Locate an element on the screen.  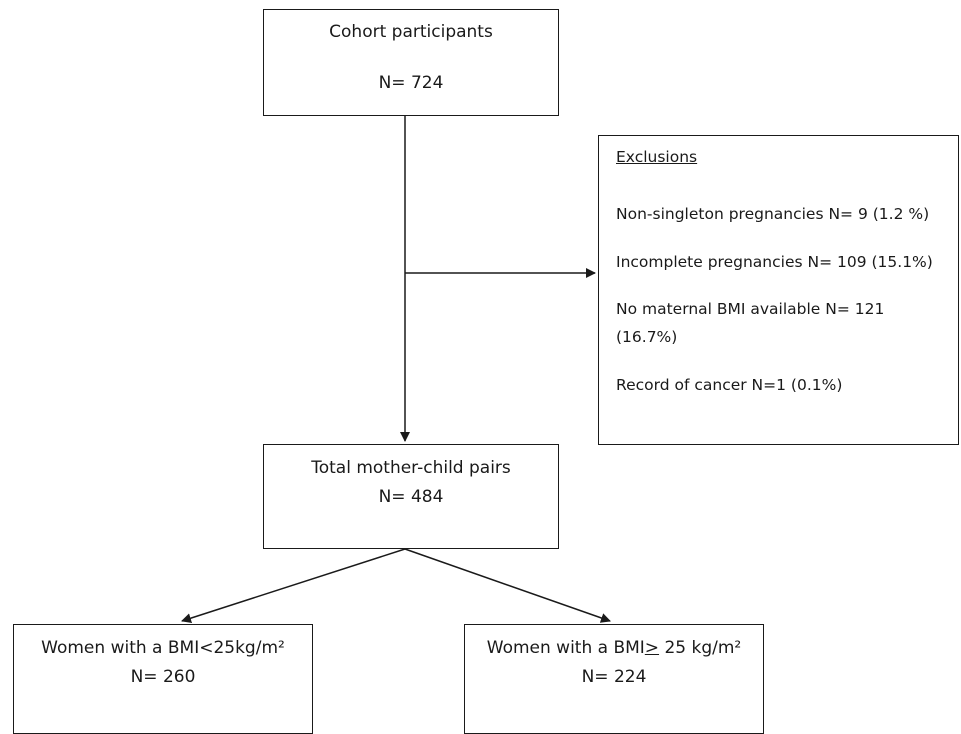
cohort-count: N= 724 is located at coordinates (411, 83).